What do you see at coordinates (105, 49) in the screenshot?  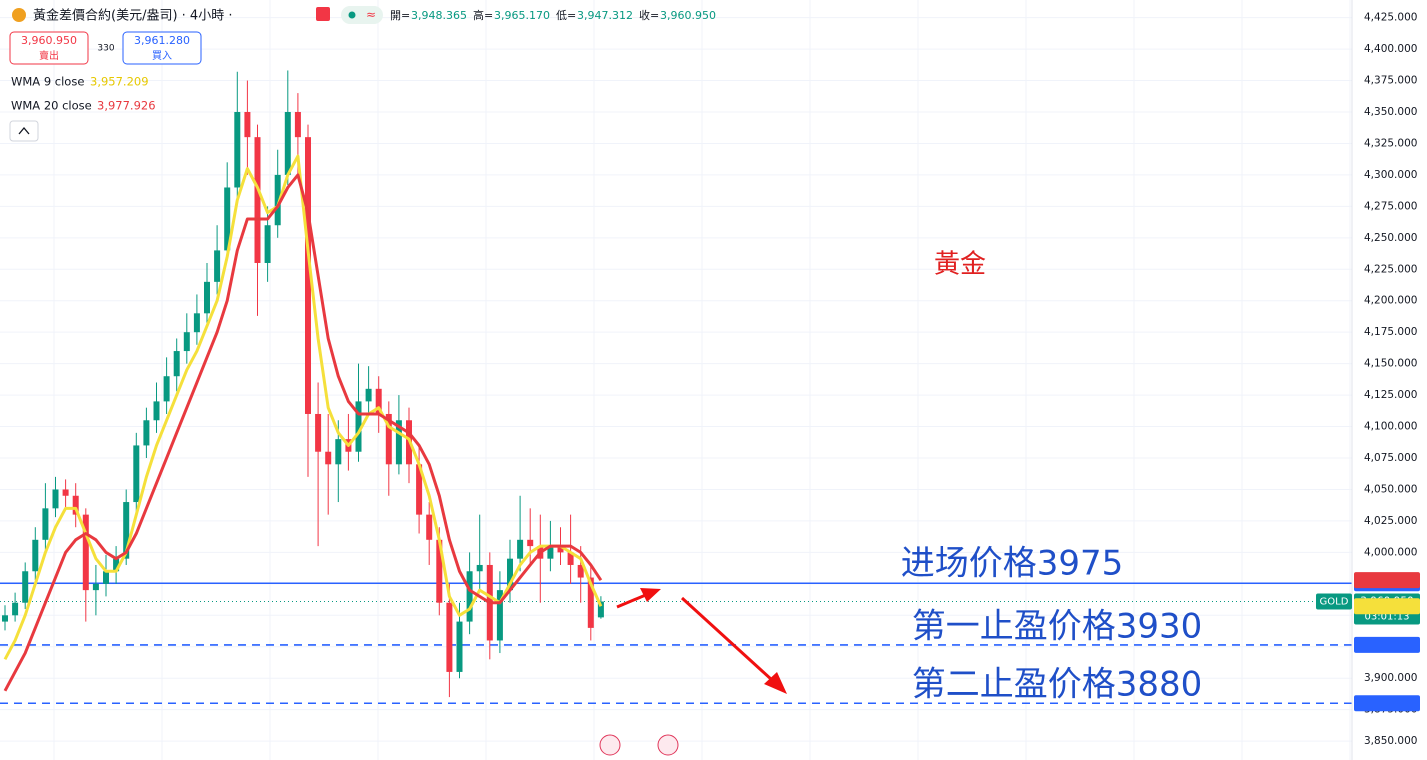 I see `spread: 330` at bounding box center [105, 49].